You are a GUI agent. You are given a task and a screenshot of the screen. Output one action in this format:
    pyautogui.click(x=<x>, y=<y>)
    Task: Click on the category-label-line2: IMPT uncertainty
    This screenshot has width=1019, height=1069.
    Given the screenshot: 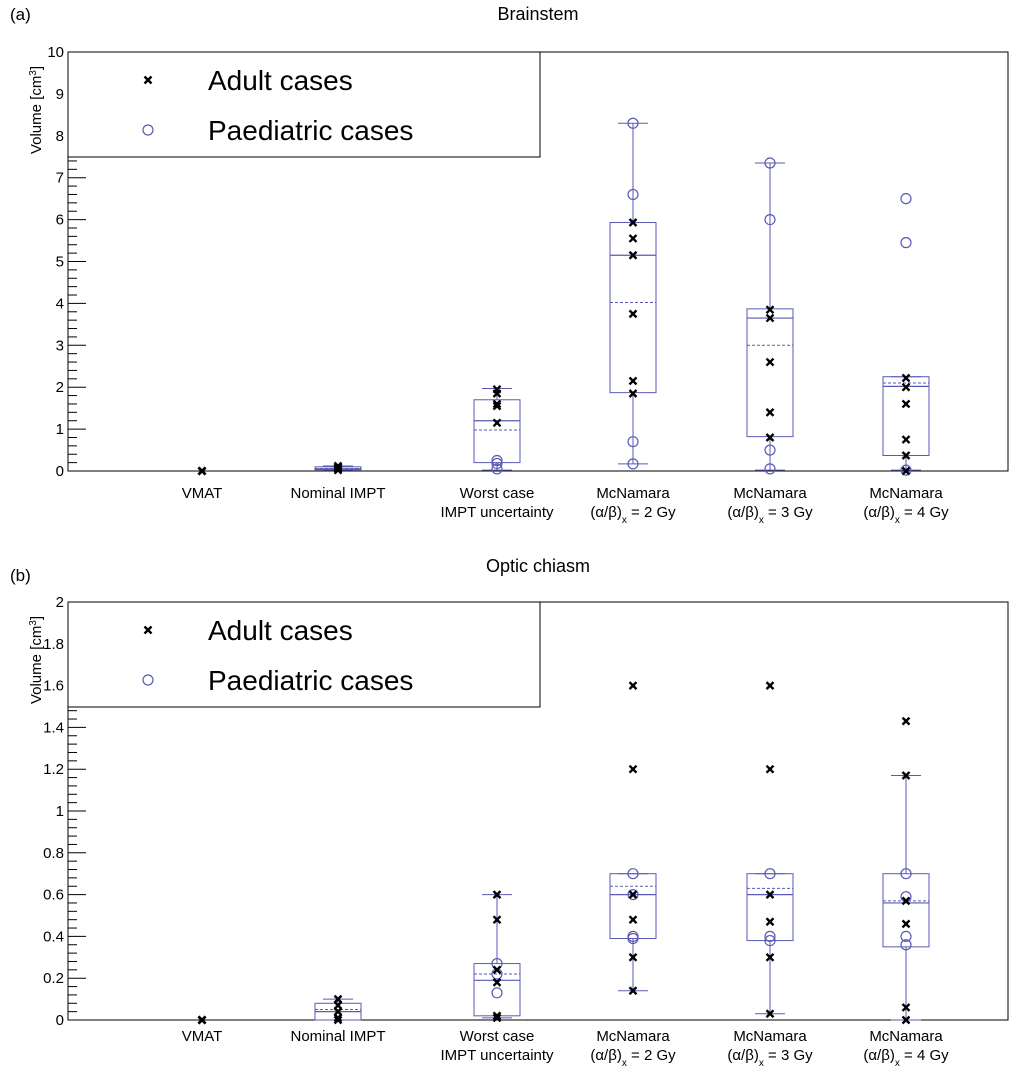 What is the action you would take?
    pyautogui.click(x=497, y=512)
    